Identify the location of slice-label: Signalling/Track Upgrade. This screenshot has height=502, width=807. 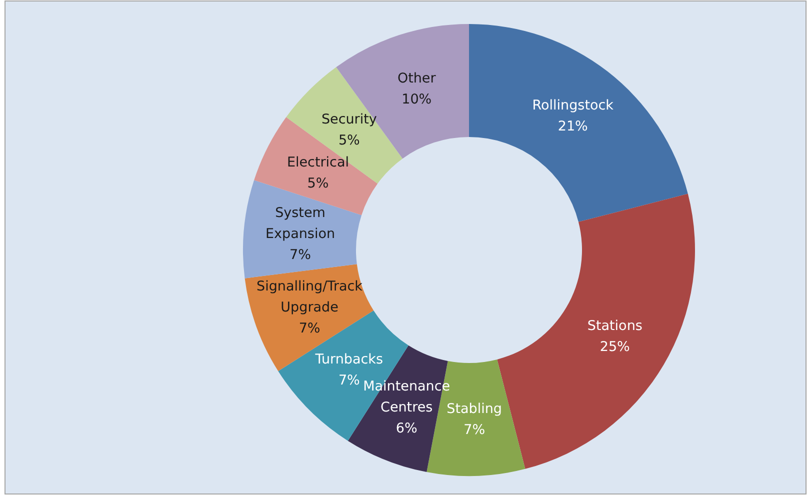
(309, 297).